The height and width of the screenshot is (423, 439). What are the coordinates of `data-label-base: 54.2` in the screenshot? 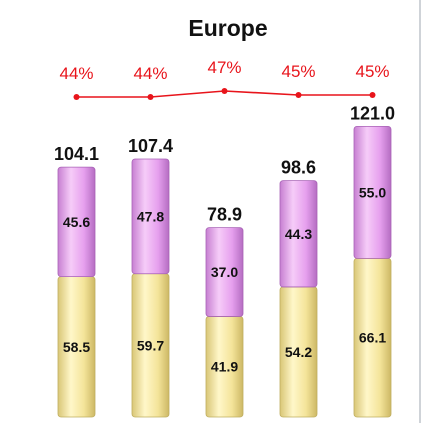 It's located at (298, 352).